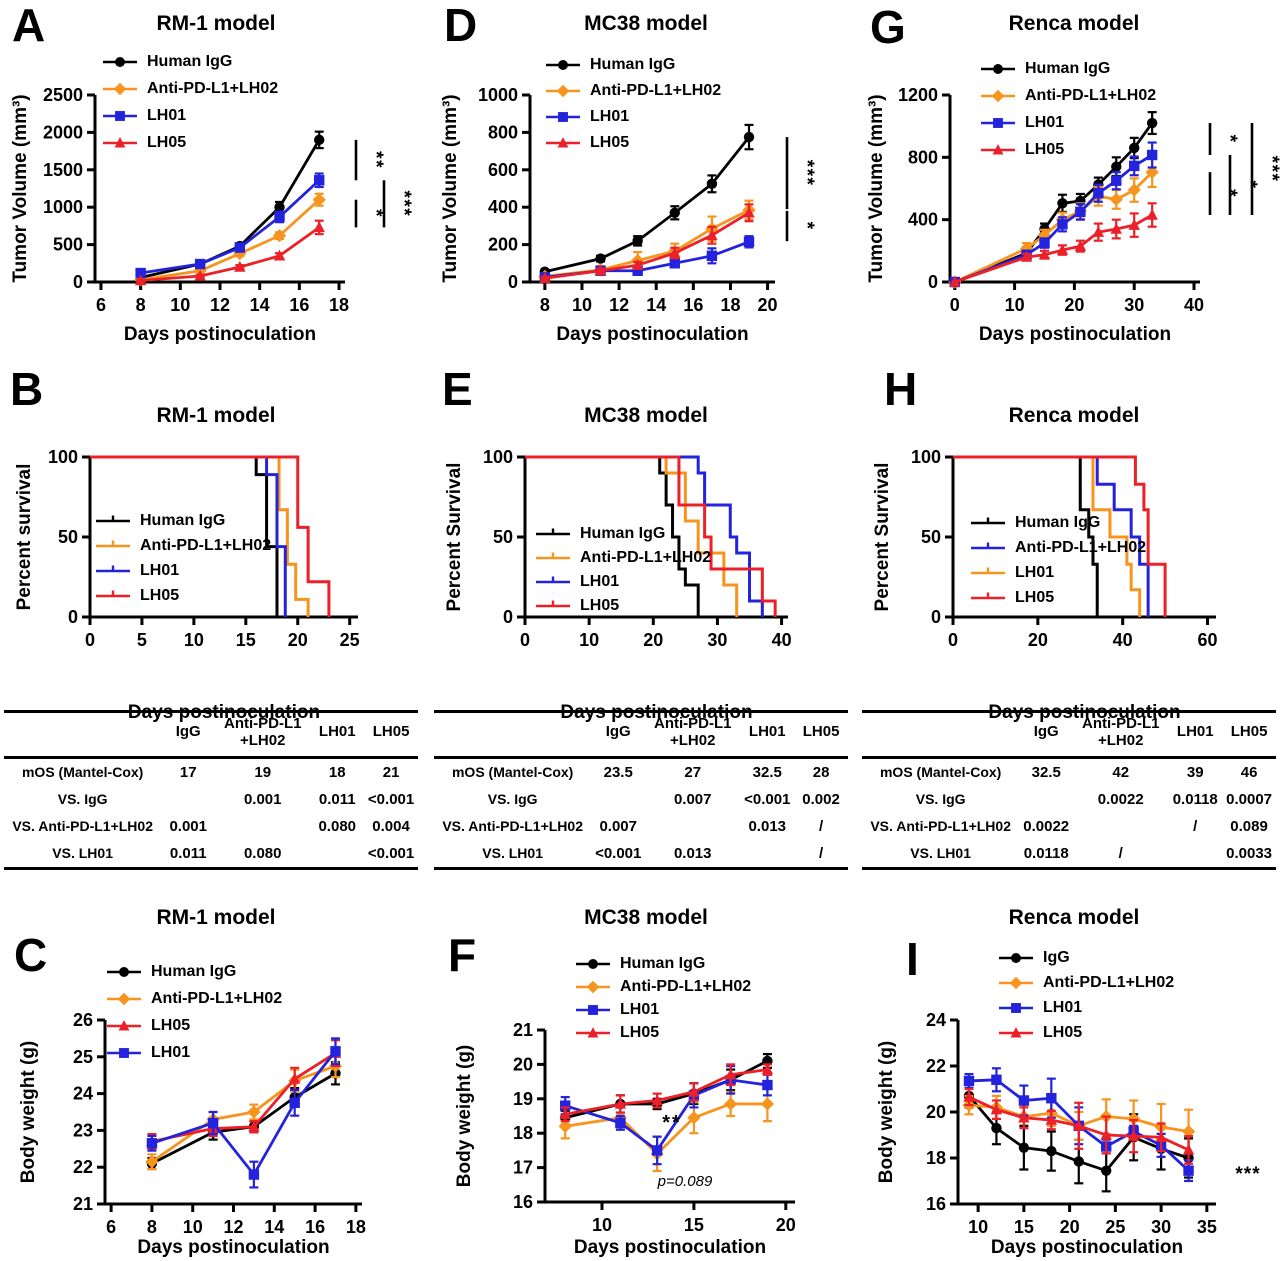  I want to click on panel-E-title: MC38 model, so click(646, 415).